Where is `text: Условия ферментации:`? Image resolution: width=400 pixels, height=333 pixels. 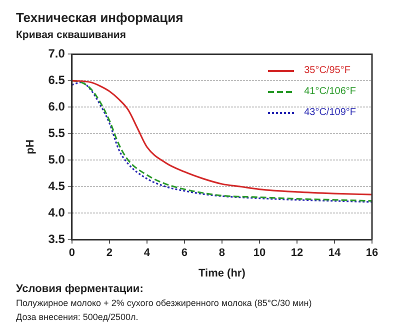
text: Условия ферментации: is located at coordinates (80, 289).